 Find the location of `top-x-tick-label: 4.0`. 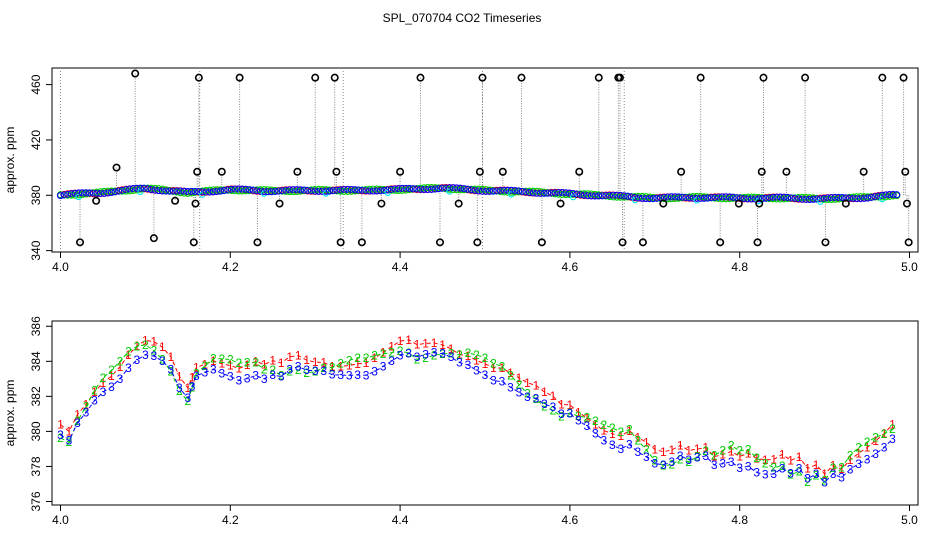

top-x-tick-label: 4.0 is located at coordinates (60, 267).